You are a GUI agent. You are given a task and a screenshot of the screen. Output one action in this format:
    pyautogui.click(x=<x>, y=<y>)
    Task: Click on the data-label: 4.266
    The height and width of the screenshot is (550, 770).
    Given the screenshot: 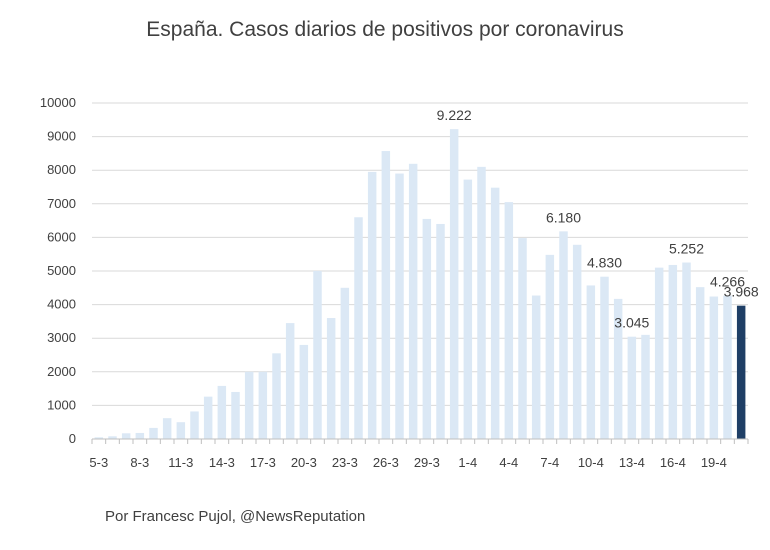 What is the action you would take?
    pyautogui.click(x=727, y=282)
    